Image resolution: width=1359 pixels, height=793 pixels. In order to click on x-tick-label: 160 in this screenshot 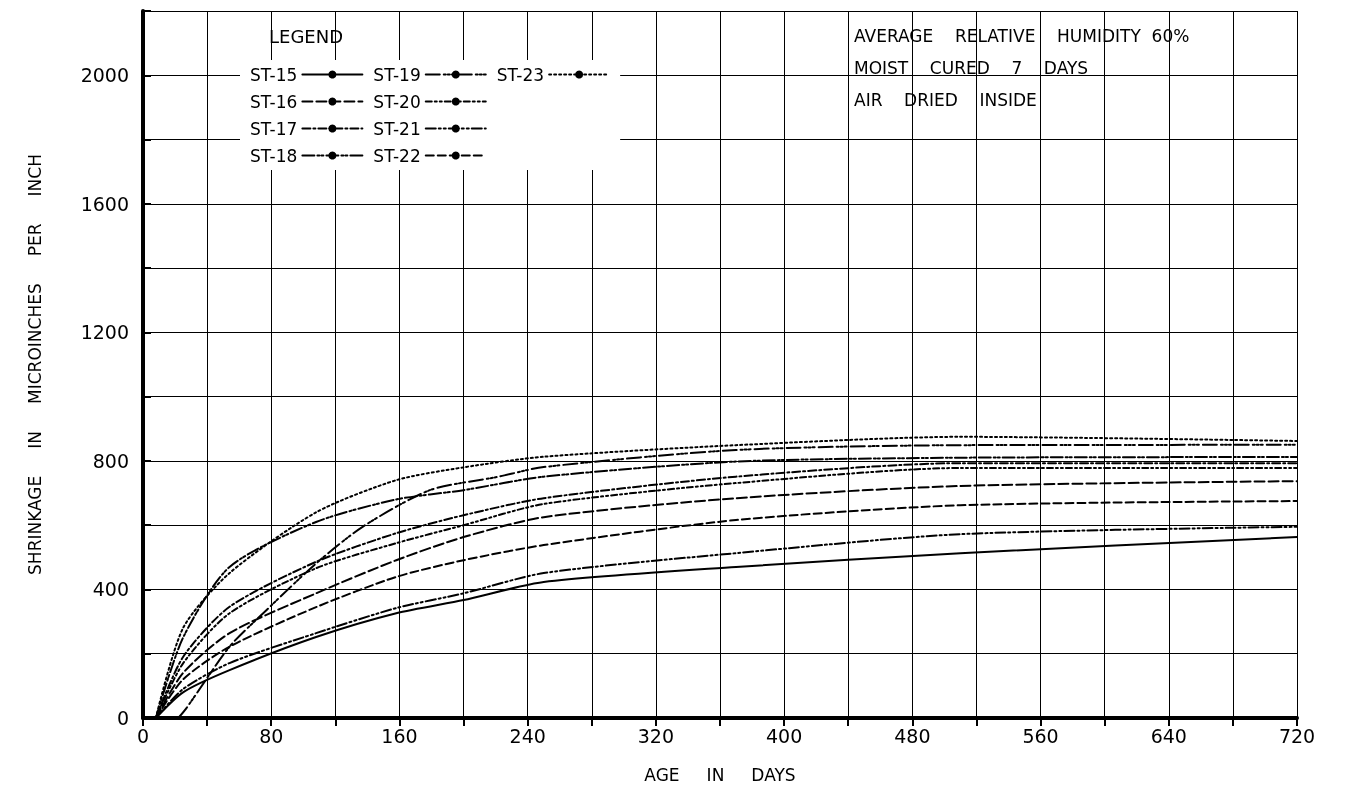, I will do `click(399, 735)`.